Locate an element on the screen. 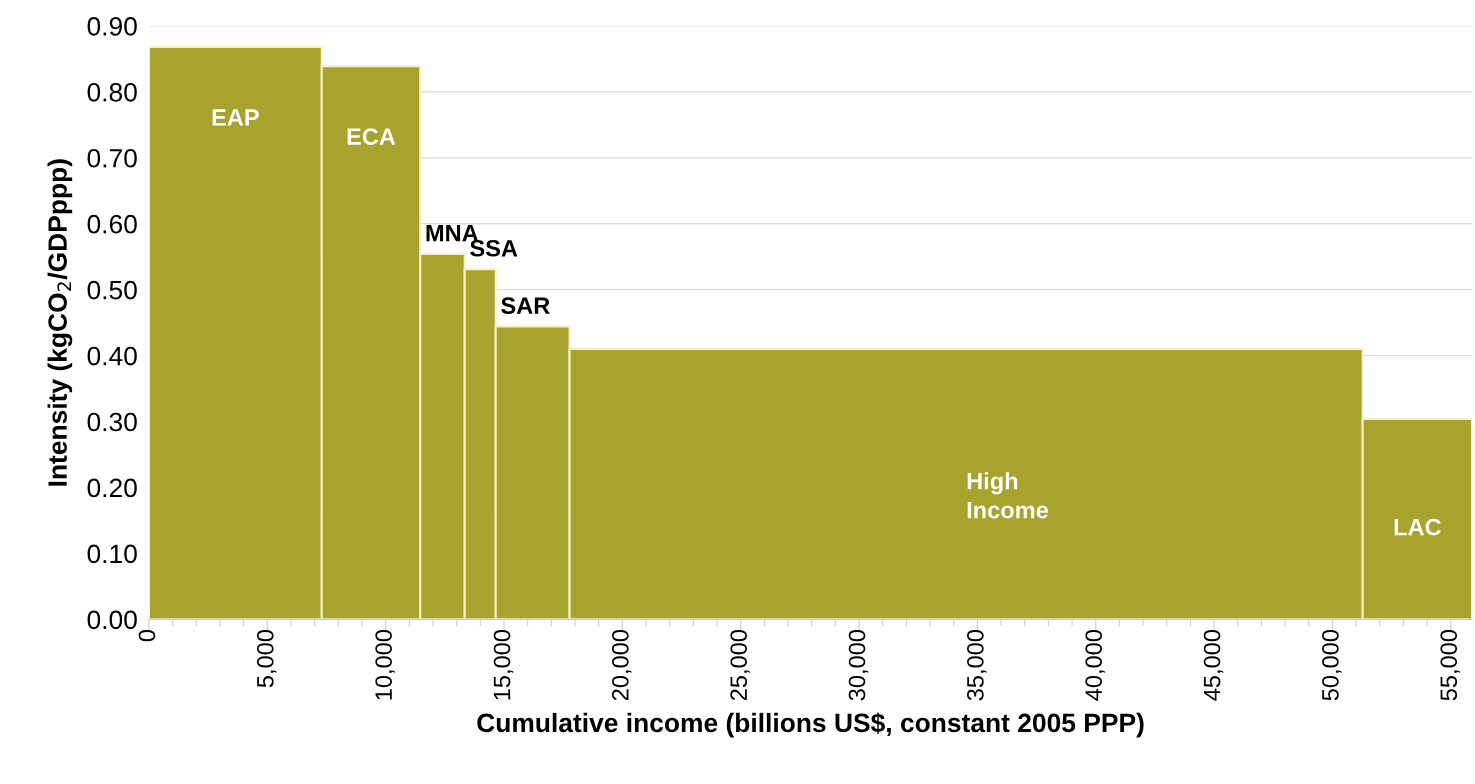 The image size is (1475, 784). x-tick-label: 40,000 is located at coordinates (1095, 665).